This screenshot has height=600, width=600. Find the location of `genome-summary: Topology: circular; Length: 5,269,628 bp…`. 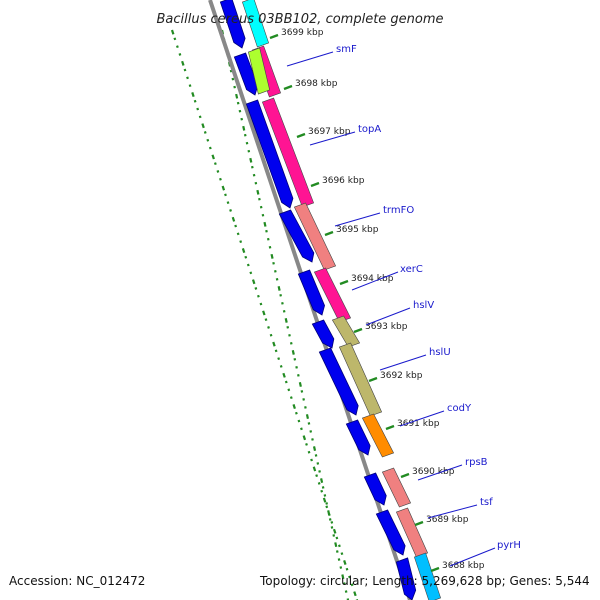

genome-summary: Topology: circular; Length: 5,269,628 bp… is located at coordinates (425, 581).